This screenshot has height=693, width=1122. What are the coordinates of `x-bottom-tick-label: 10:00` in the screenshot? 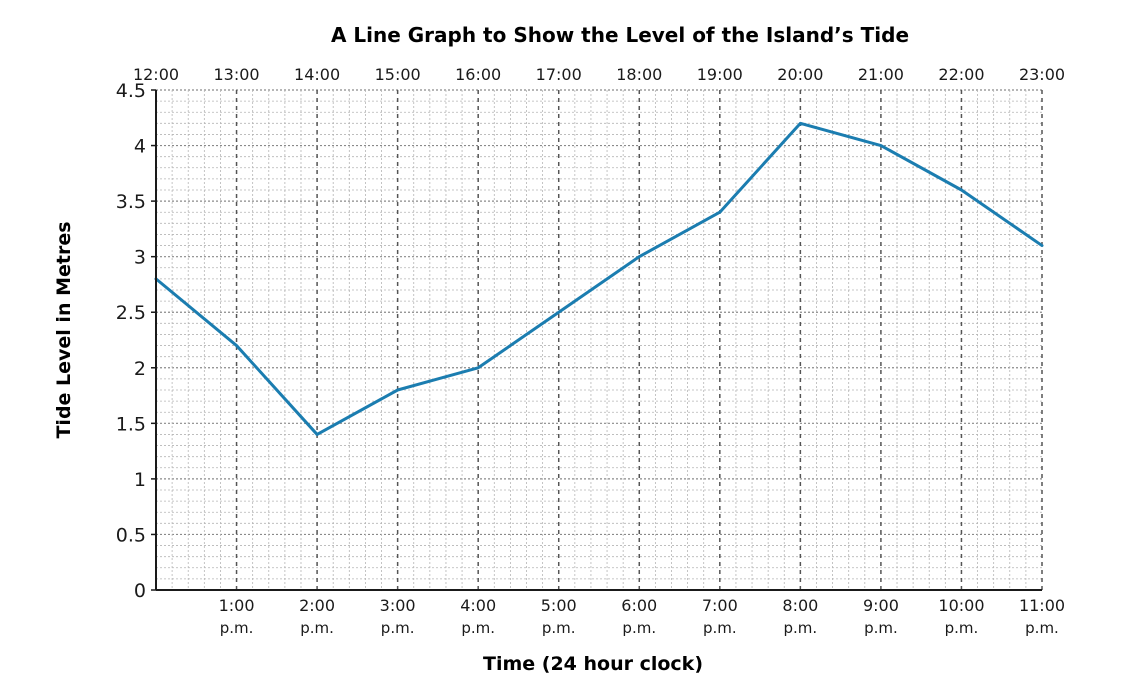 It's located at (961, 605).